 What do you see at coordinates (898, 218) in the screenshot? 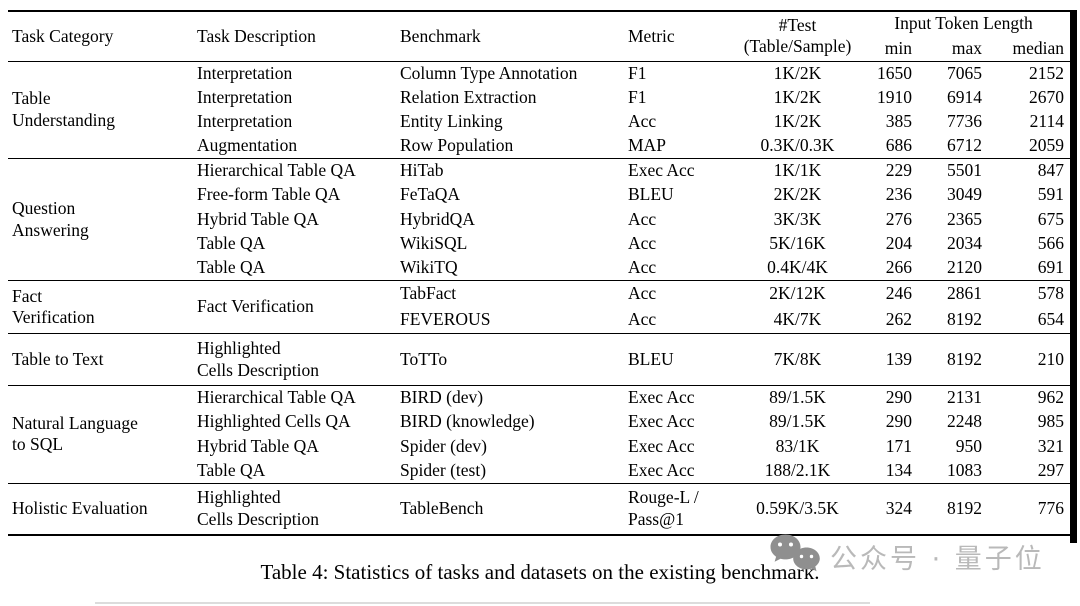
I see `cell-min: 276` at bounding box center [898, 218].